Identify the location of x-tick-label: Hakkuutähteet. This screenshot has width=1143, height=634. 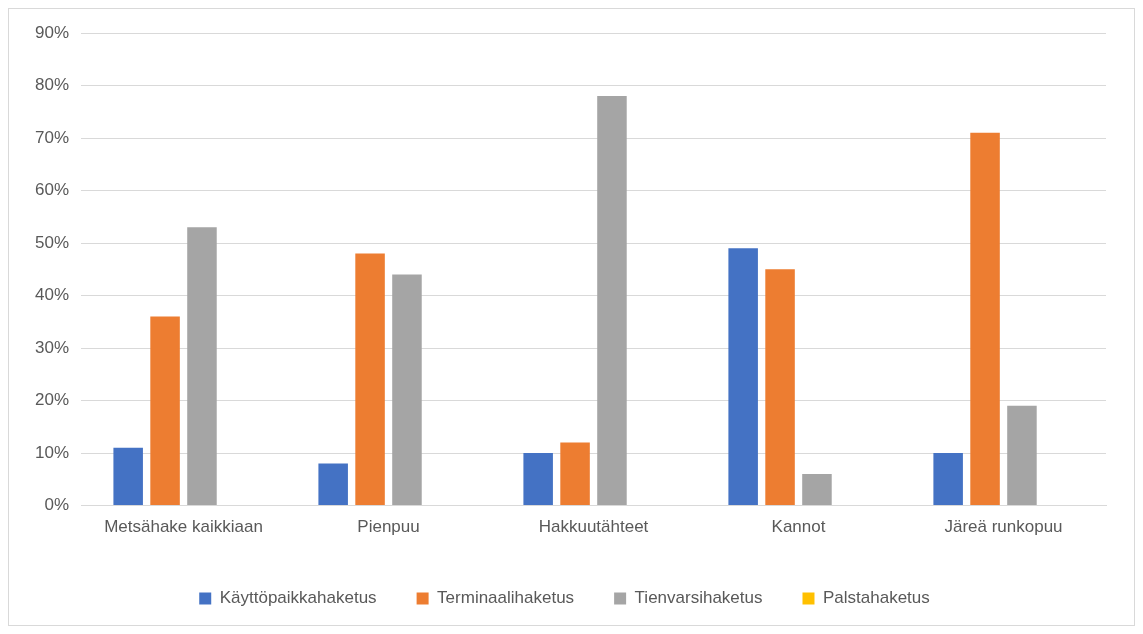
(593, 527).